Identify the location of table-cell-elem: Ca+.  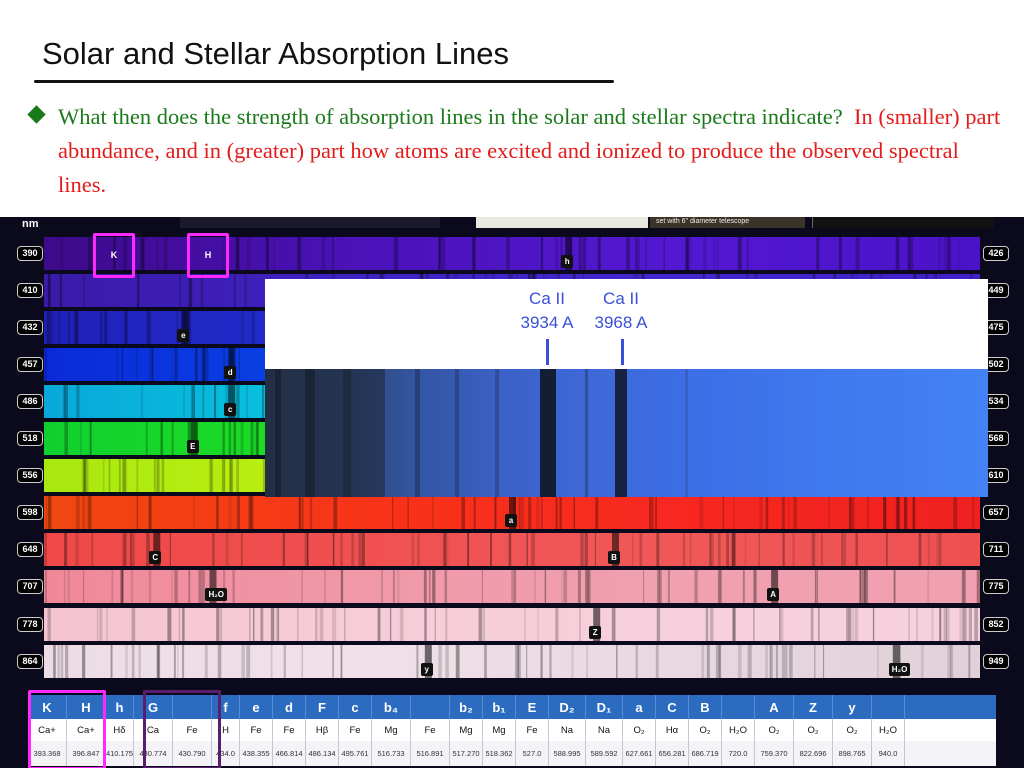
(47, 730).